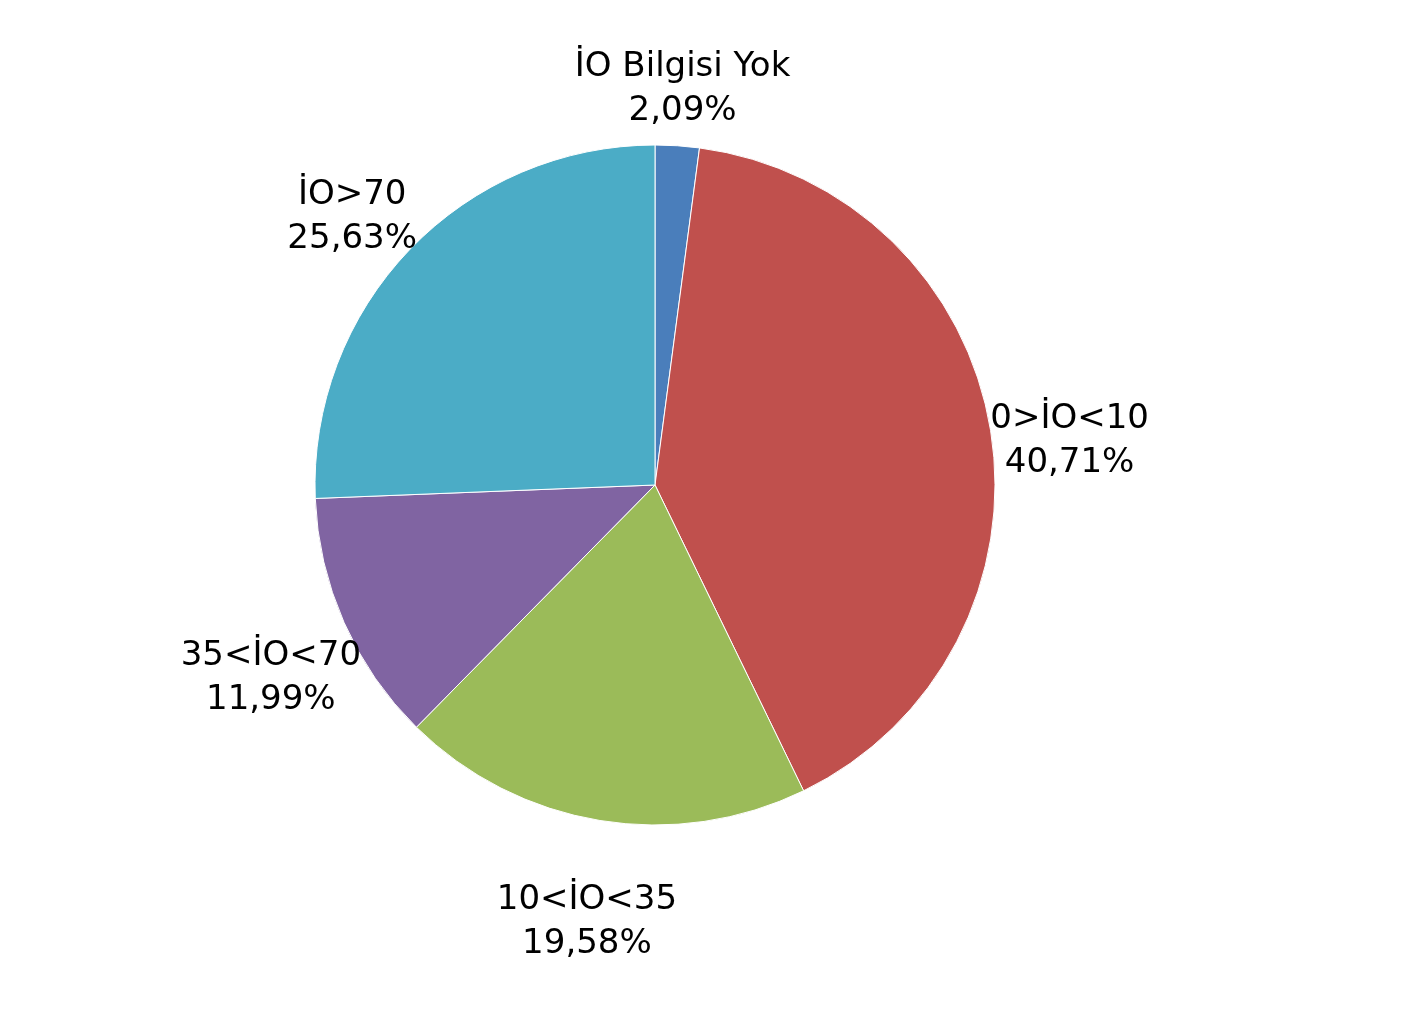  What do you see at coordinates (1069, 415) in the screenshot?
I see `slice-label: 0>İO<10` at bounding box center [1069, 415].